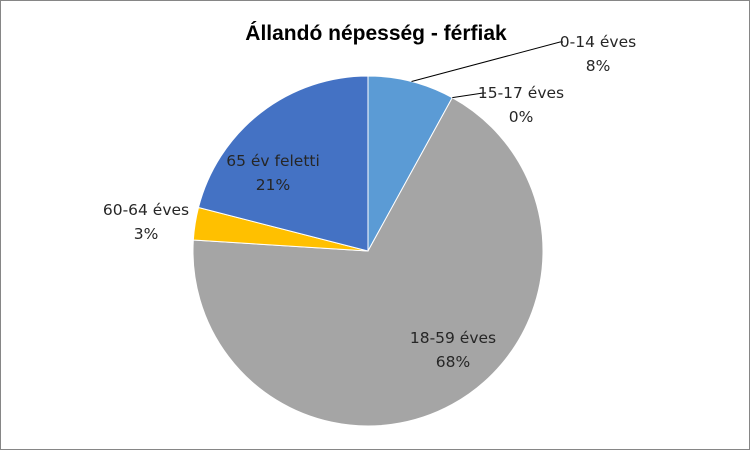 The image size is (750, 451). What do you see at coordinates (273, 173) in the screenshot?
I see `data-label-65-v-feletti: 65 év feletti 21%` at bounding box center [273, 173].